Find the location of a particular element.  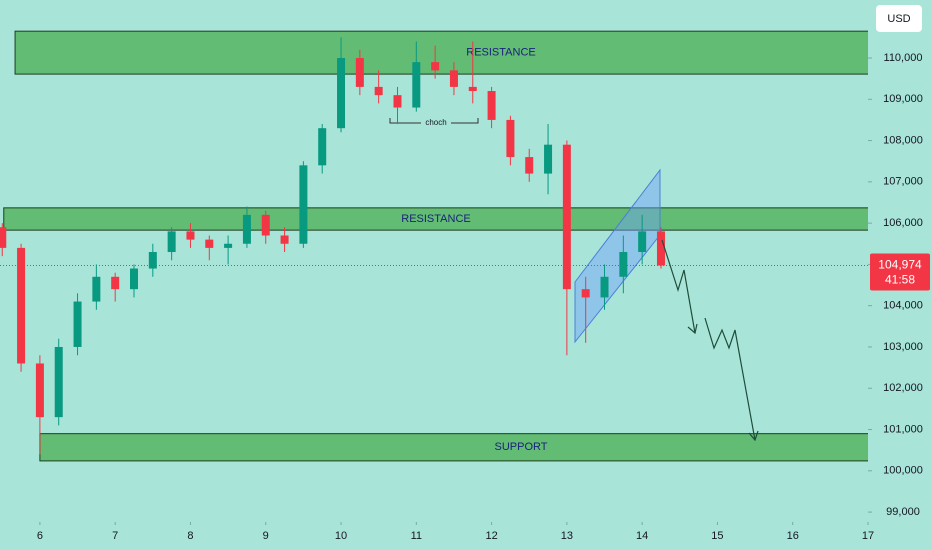

y-tick-label: 101,000 is located at coordinates (903, 429).